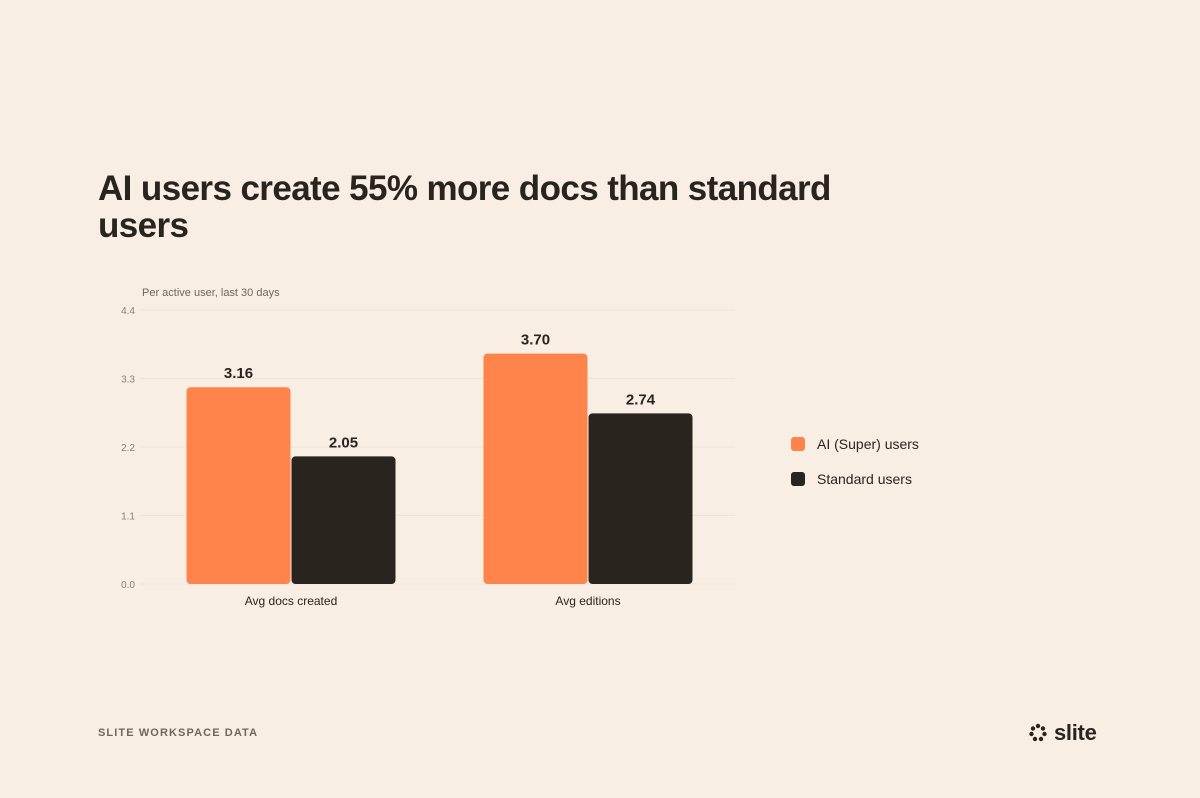 This screenshot has height=798, width=1200. I want to click on slite-logo: slite, so click(1062, 733).